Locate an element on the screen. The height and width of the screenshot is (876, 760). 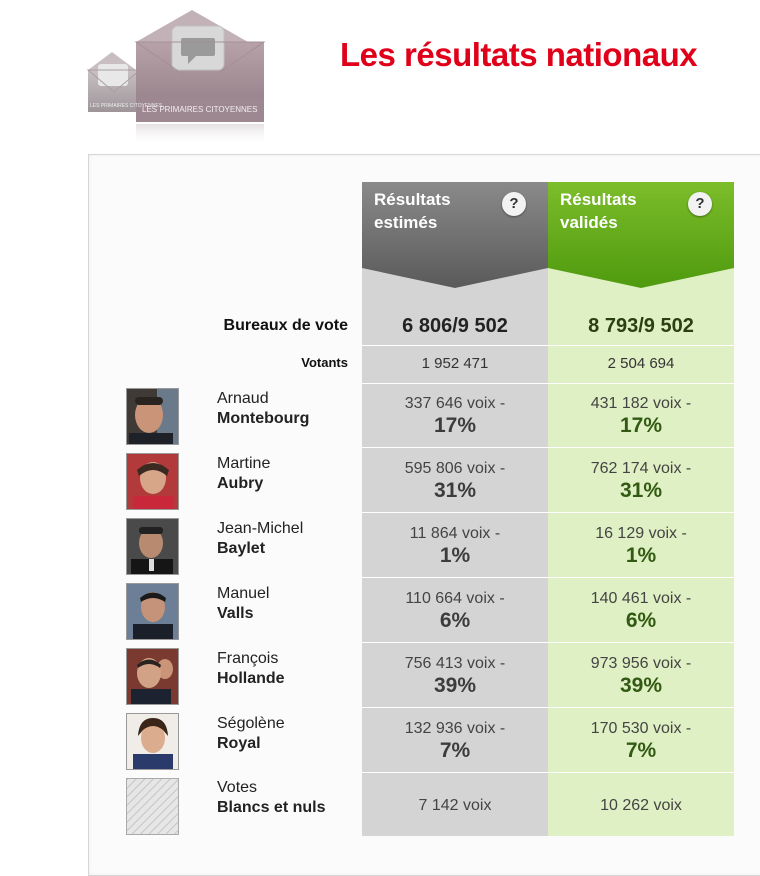
validated-votes: 170 530 voix - is located at coordinates (641, 728).